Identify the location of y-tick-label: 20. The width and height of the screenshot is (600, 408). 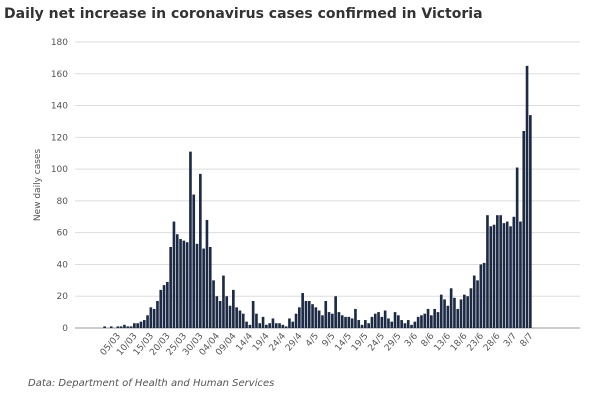
(63, 297).